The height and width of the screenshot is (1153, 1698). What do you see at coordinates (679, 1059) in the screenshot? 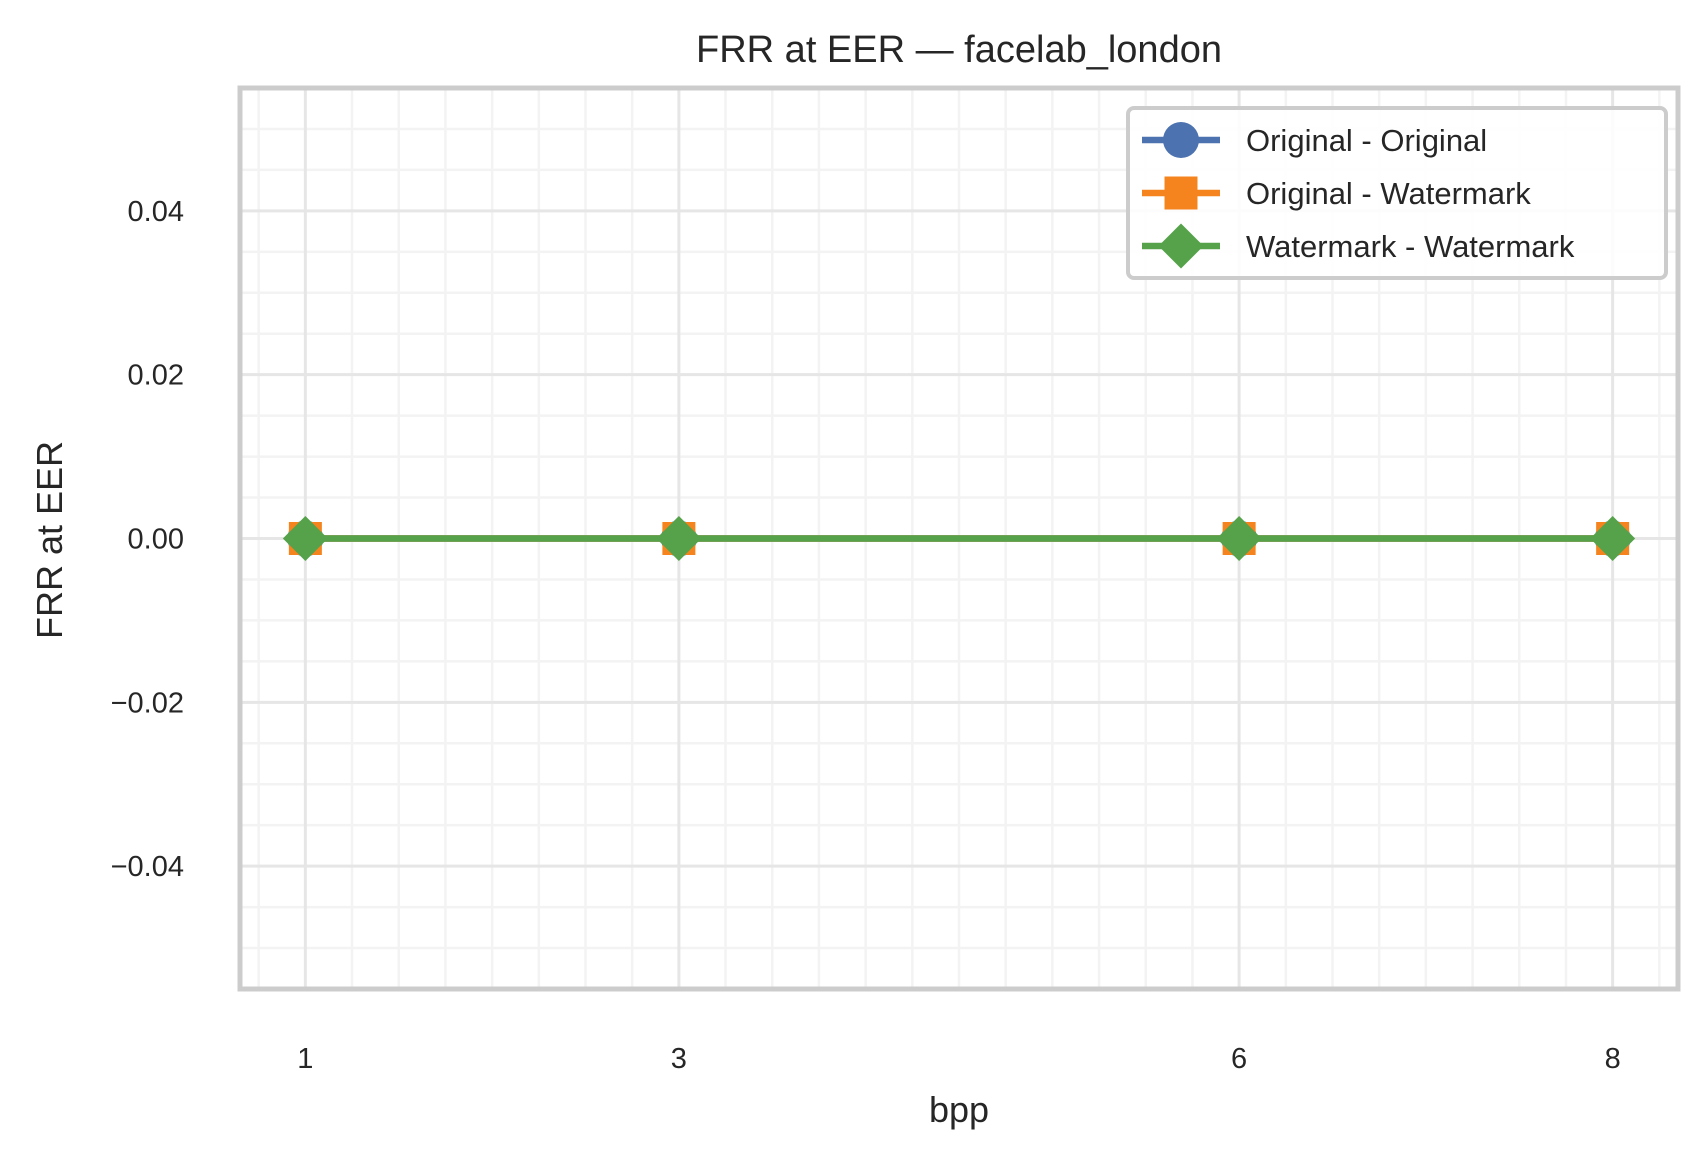
I see `x-tick-label: 3` at bounding box center [679, 1059].